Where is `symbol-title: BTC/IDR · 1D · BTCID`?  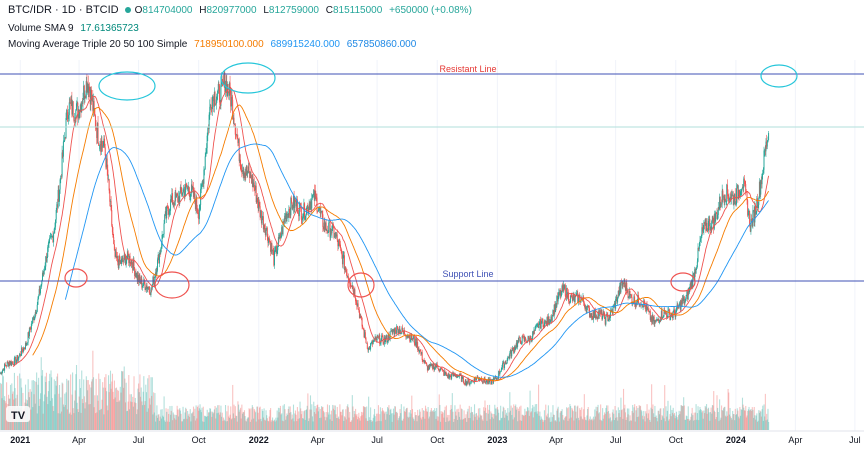 symbol-title: BTC/IDR · 1D · BTCID is located at coordinates (63, 10).